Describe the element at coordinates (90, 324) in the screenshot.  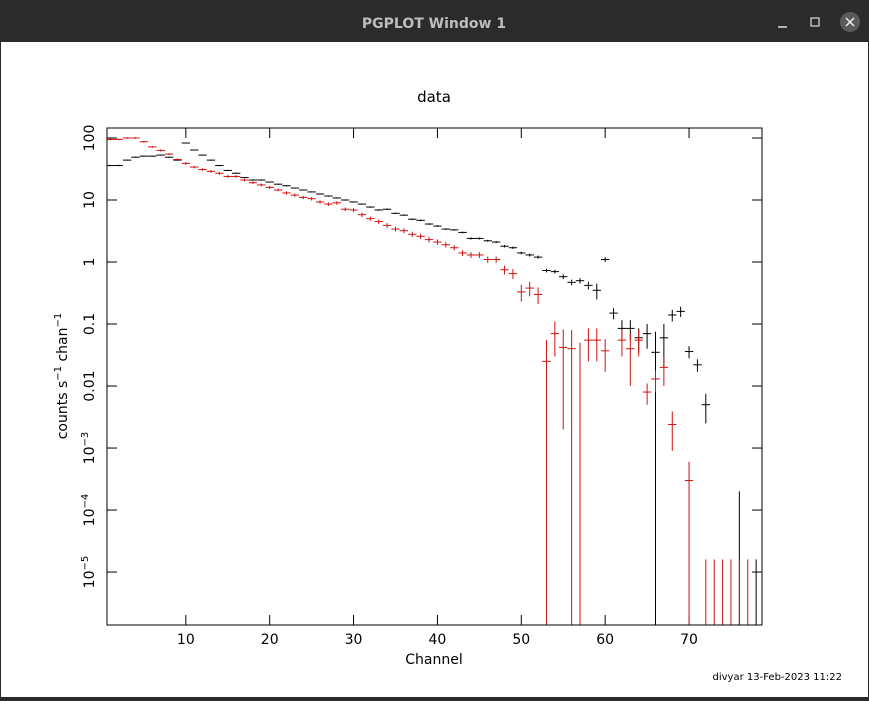
I see `y-tick-label: 0.1` at that location.